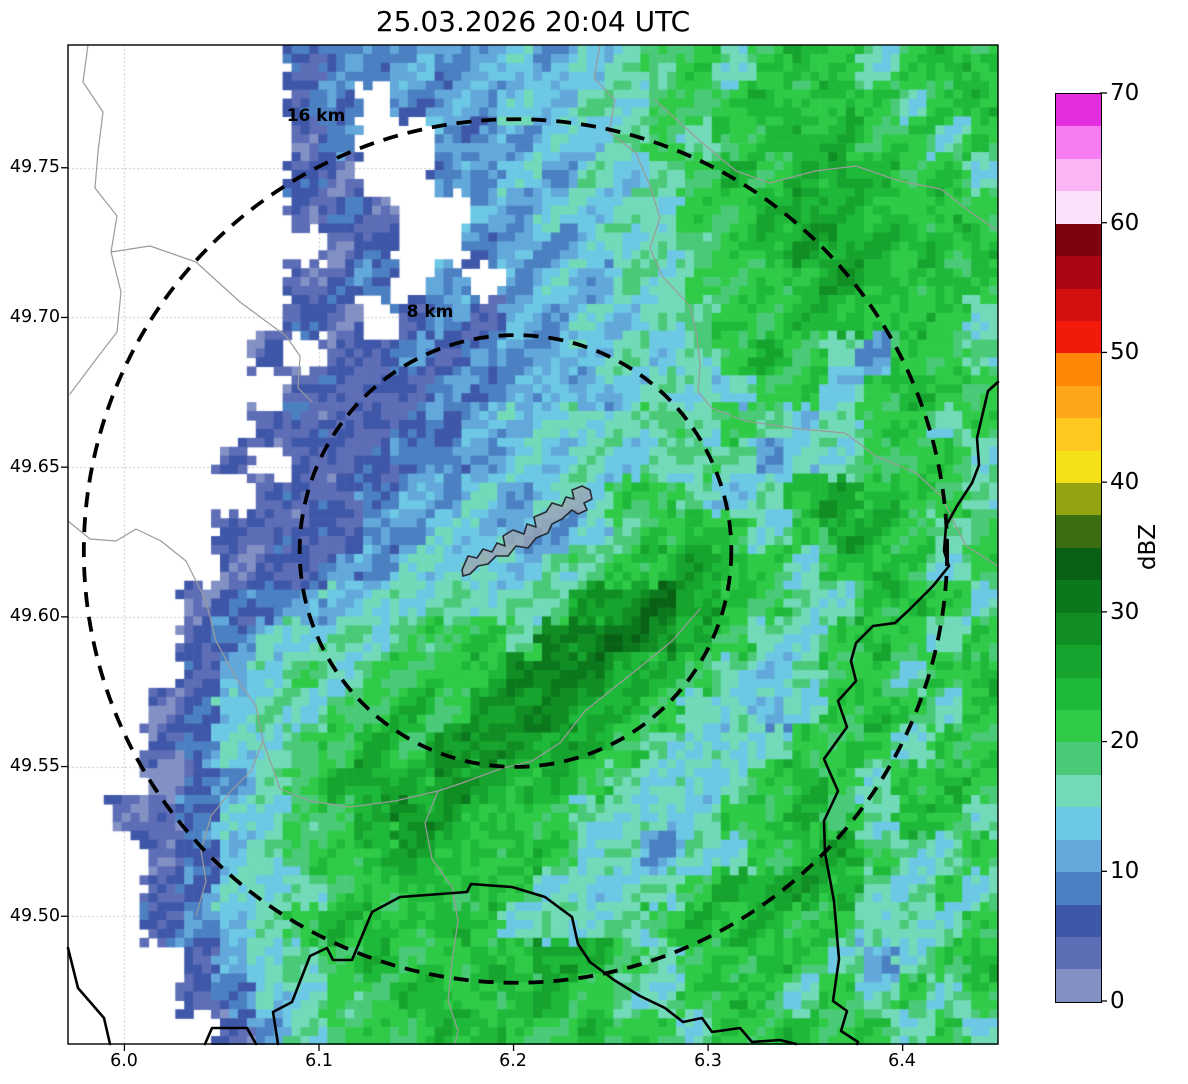 The image size is (1188, 1084). What do you see at coordinates (34, 167) in the screenshot?
I see `y-tick-label: 49.75` at bounding box center [34, 167].